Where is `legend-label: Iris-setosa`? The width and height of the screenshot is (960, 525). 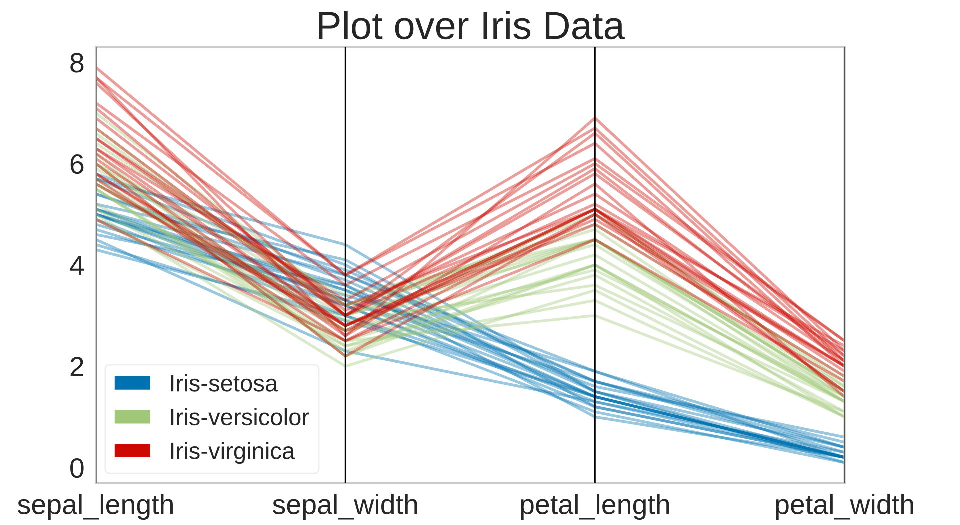
legend-label: Iris-setosa is located at coordinates (224, 383).